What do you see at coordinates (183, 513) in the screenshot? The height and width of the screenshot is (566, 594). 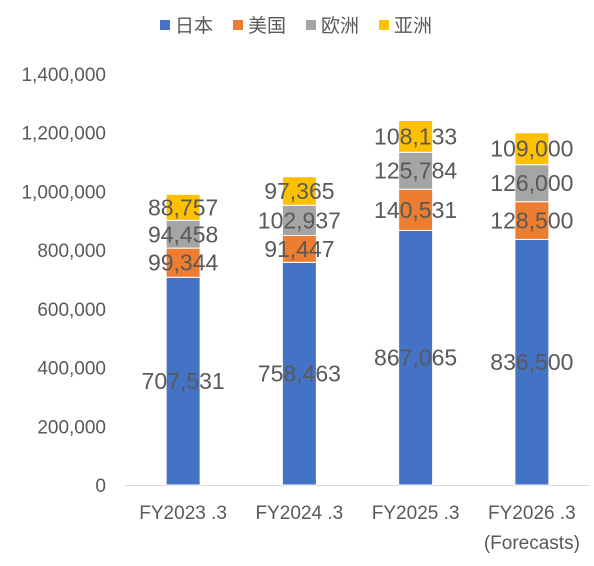 I see `x-tick-label: FY2023 .3` at bounding box center [183, 513].